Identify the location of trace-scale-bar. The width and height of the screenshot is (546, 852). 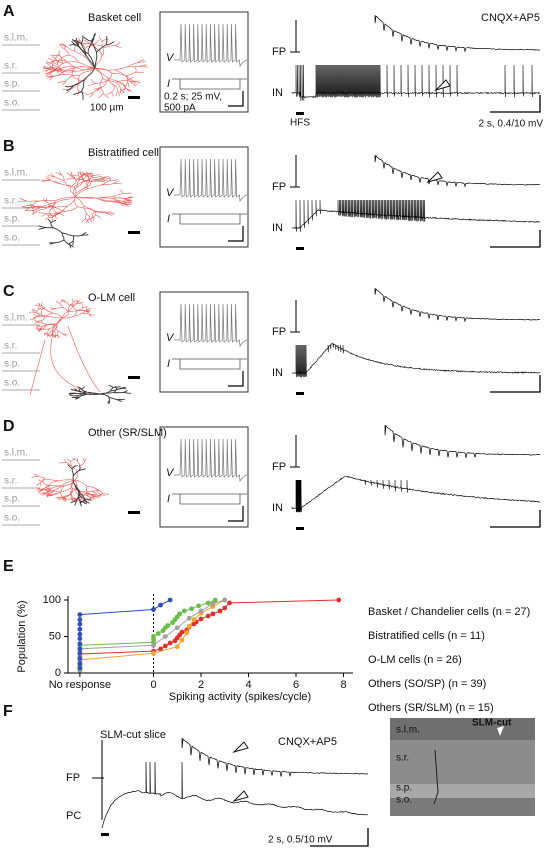
(515, 104).